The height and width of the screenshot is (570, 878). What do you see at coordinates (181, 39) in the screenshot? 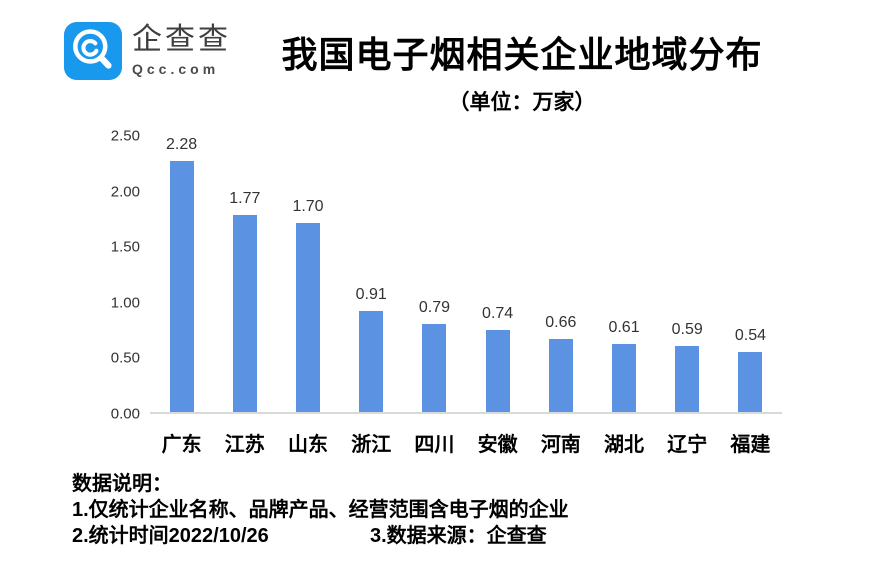
I see `brand-name-cn: 企查查` at bounding box center [181, 39].